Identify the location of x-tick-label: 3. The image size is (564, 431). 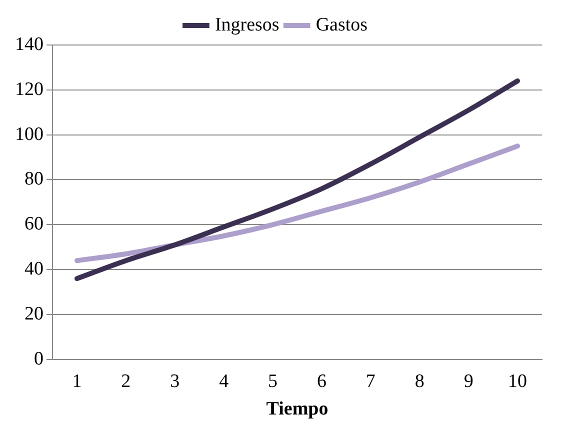
(175, 381).